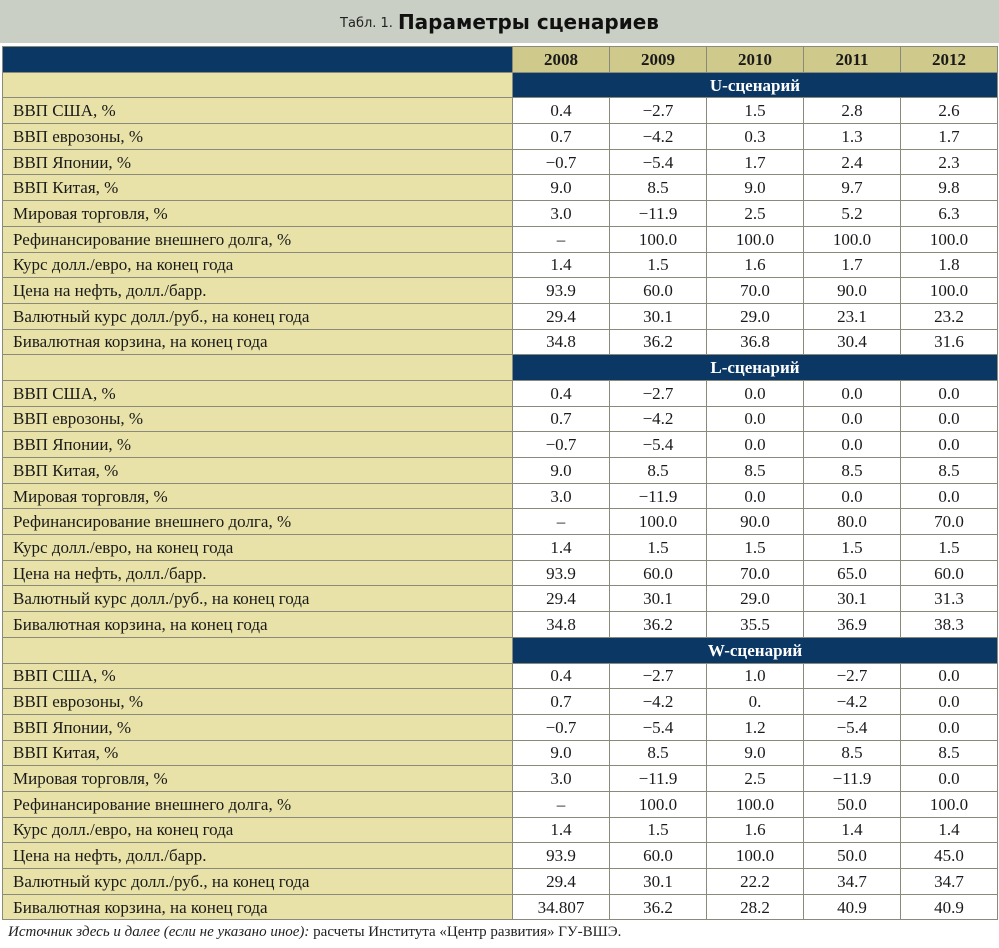 The height and width of the screenshot is (948, 999). I want to click on value-cell-2009: 8.5, so click(658, 188).